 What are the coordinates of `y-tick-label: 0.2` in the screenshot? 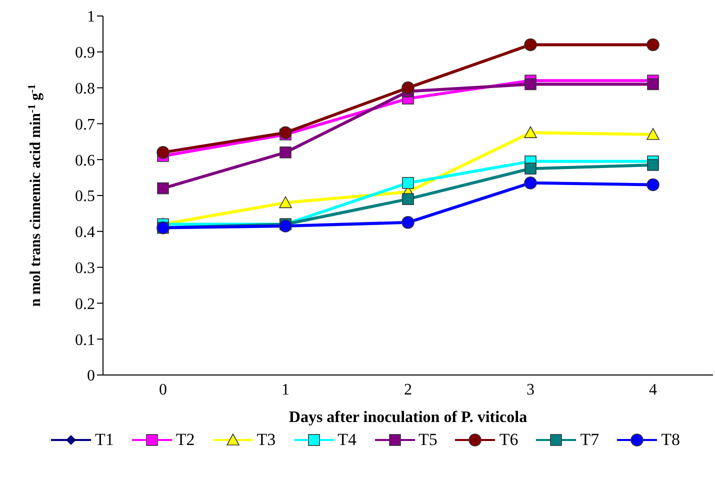 It's located at (85, 304).